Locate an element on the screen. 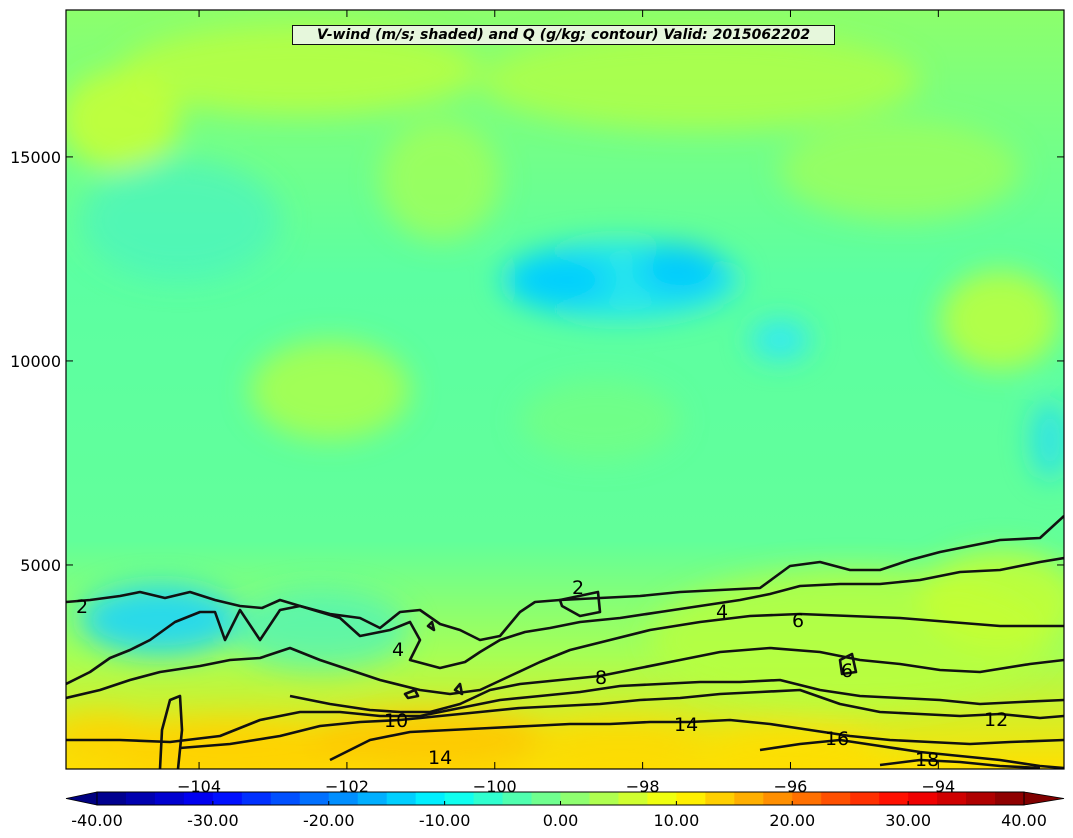 Image resolution: width=1073 pixels, height=838 pixels. colorbar-tick-label: 30.00 is located at coordinates (908, 820).